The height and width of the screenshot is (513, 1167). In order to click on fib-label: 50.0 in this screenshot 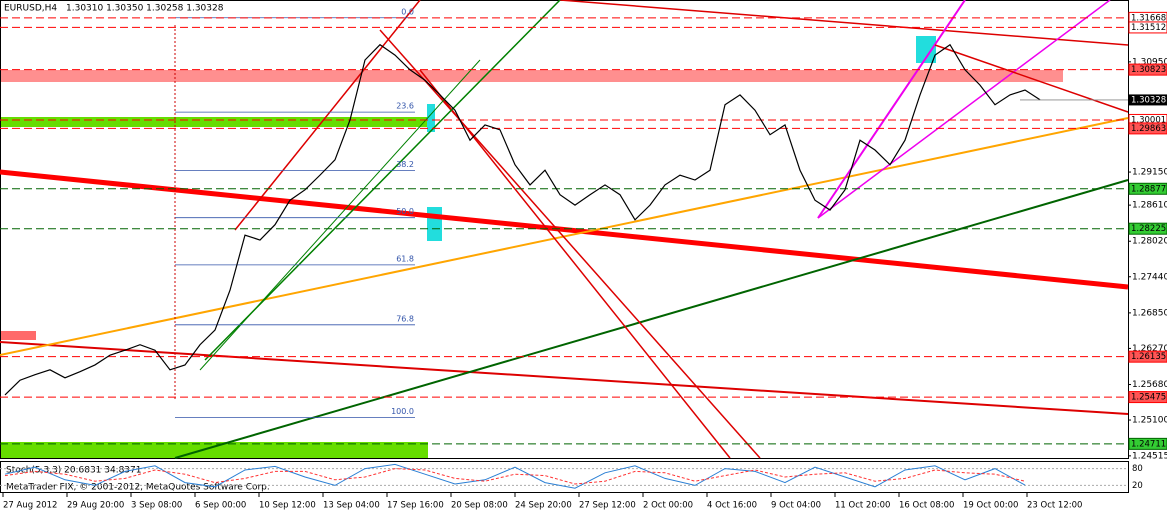, I will do `click(405, 211)`.